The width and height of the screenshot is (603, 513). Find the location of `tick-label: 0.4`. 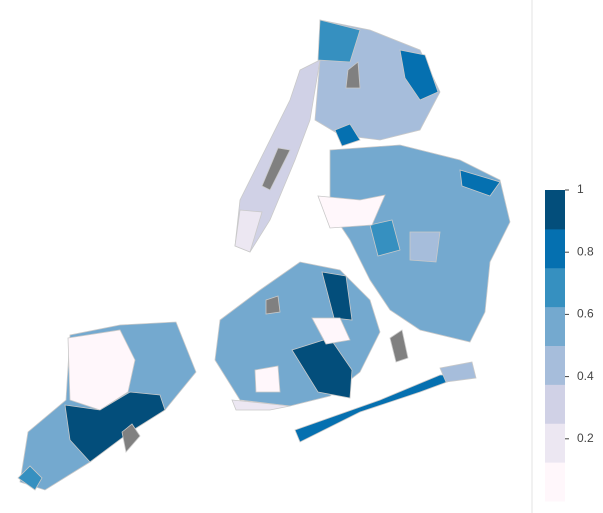

tick-label: 0.4 is located at coordinates (585, 376).